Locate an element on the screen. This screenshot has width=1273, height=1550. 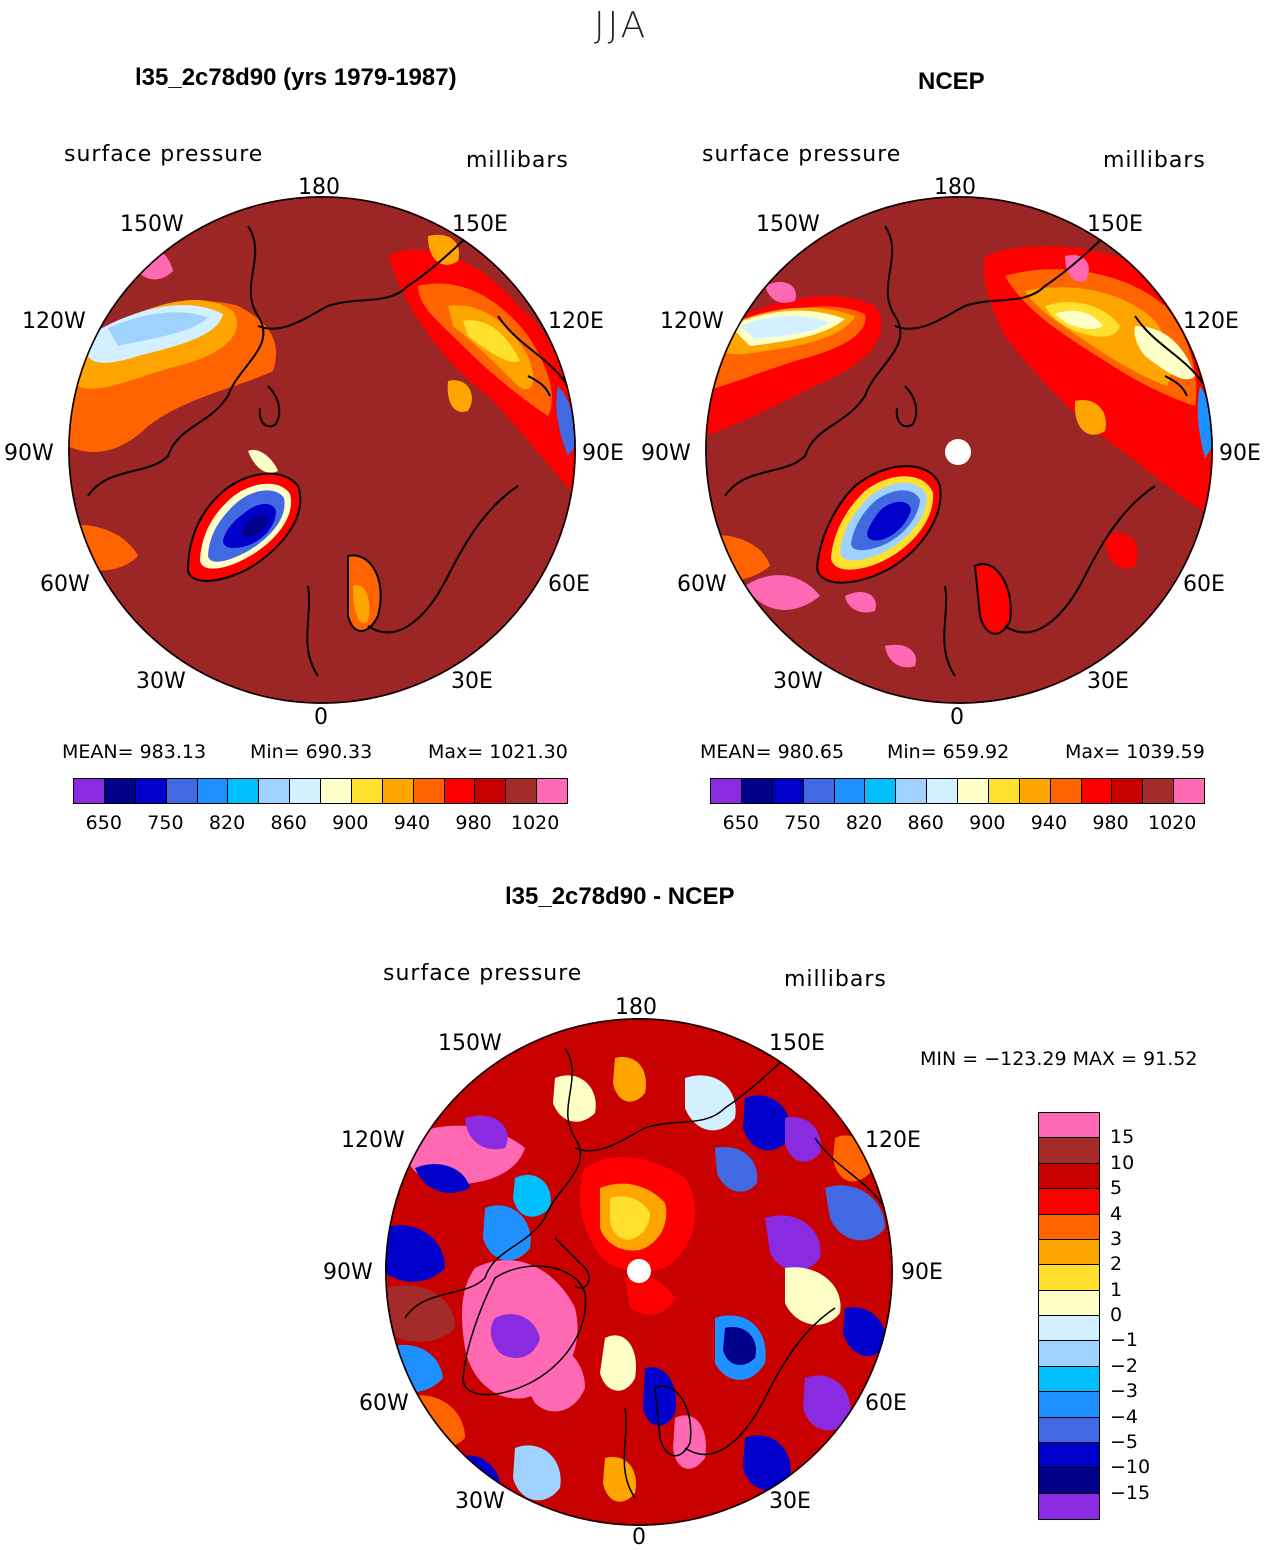
model-min-stat: Min= 690.33 is located at coordinates (311, 752).